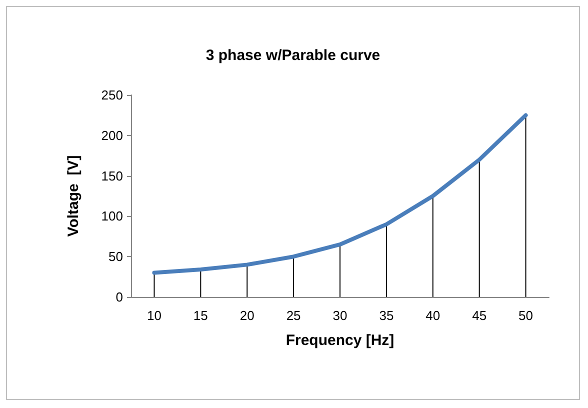 This screenshot has width=588, height=408. Describe the element at coordinates (526, 315) in the screenshot. I see `x-tick-label: 50` at that location.